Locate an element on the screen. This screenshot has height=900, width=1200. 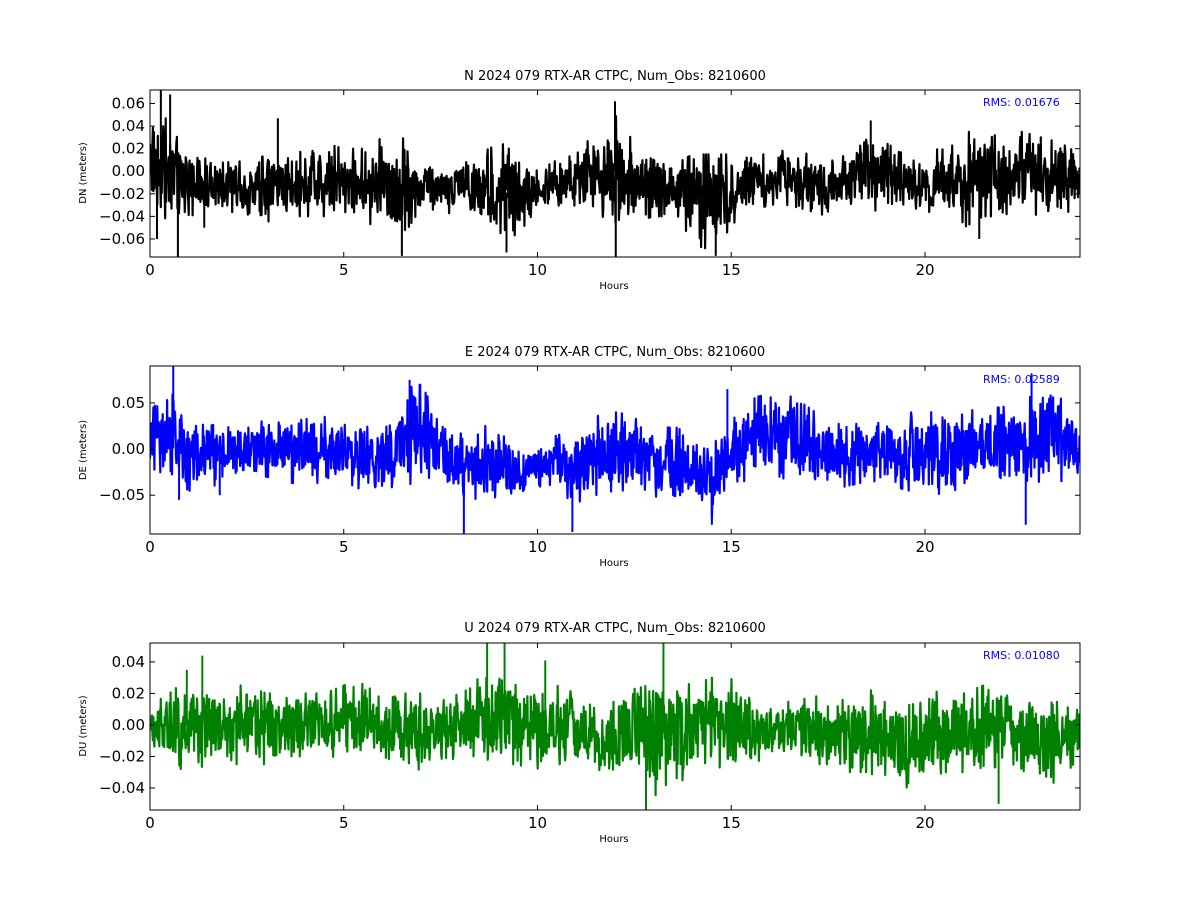
y-axis-label: DU (meters) is located at coordinates (83, 725).